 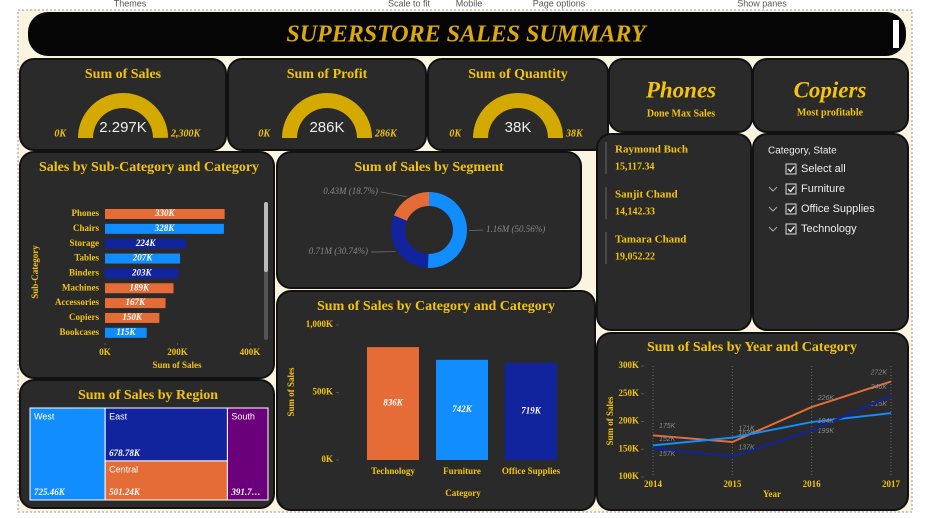 I want to click on x-tick-label: 400K, so click(x=250, y=352).